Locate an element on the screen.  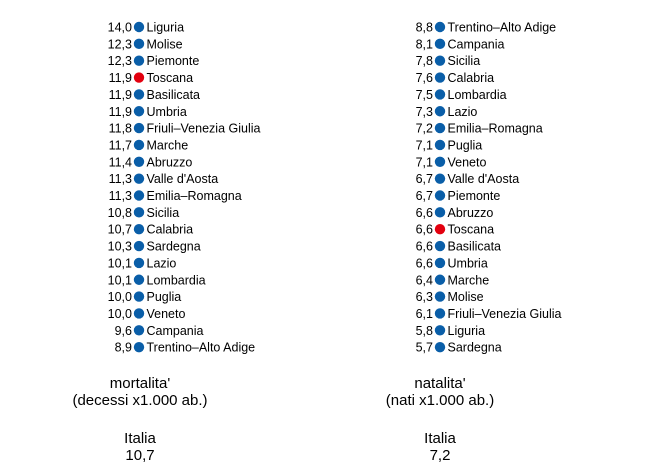
mortality-row: 11,3 Valle d'Aosta is located at coordinates (164, 179).